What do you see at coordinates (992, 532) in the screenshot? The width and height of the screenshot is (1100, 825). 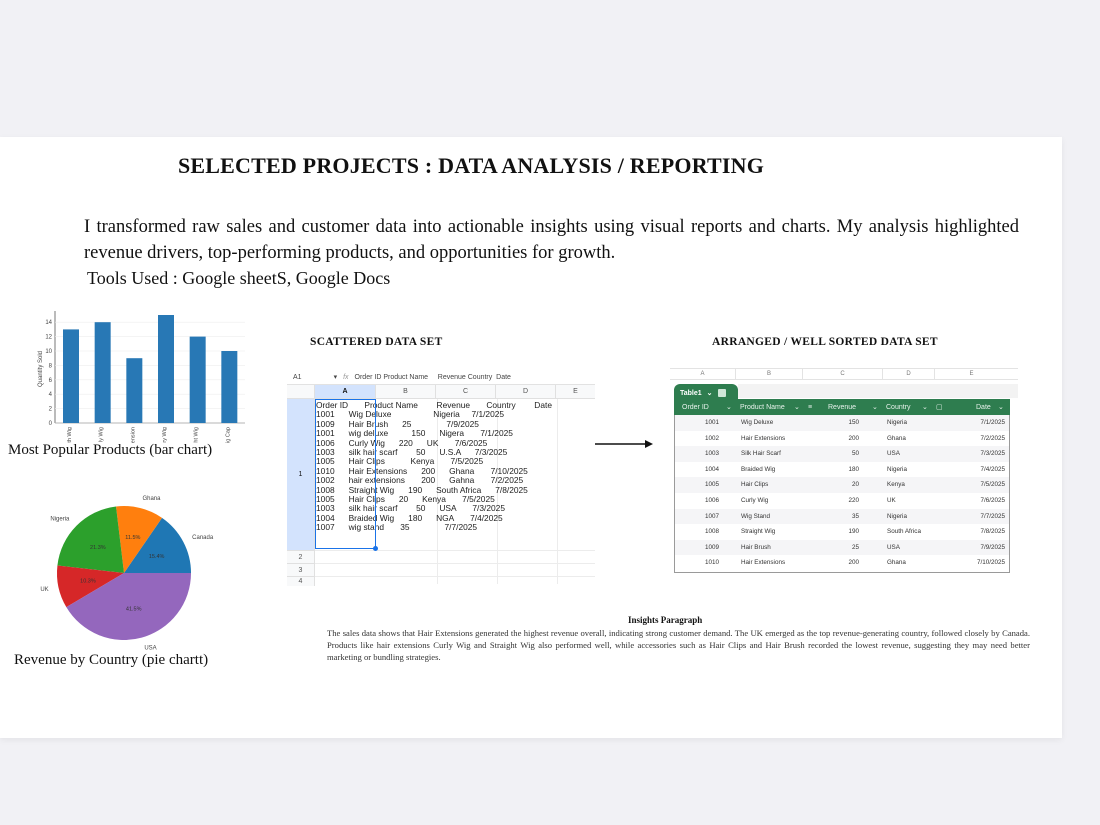 I see `cell-date: 7/8/2025` at bounding box center [992, 532].